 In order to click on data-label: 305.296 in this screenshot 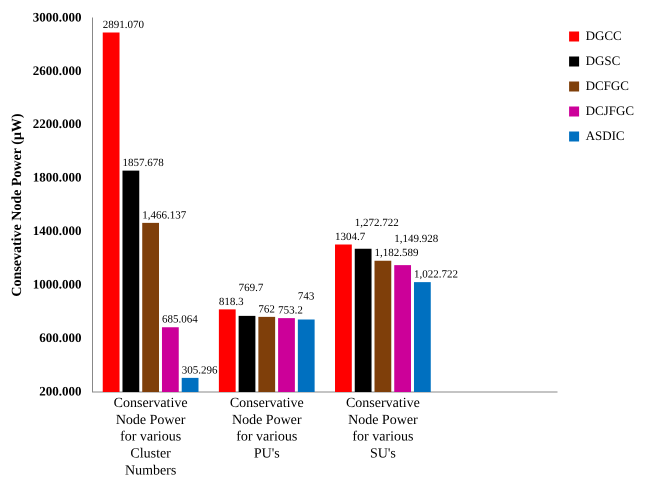, I will do `click(200, 370)`.